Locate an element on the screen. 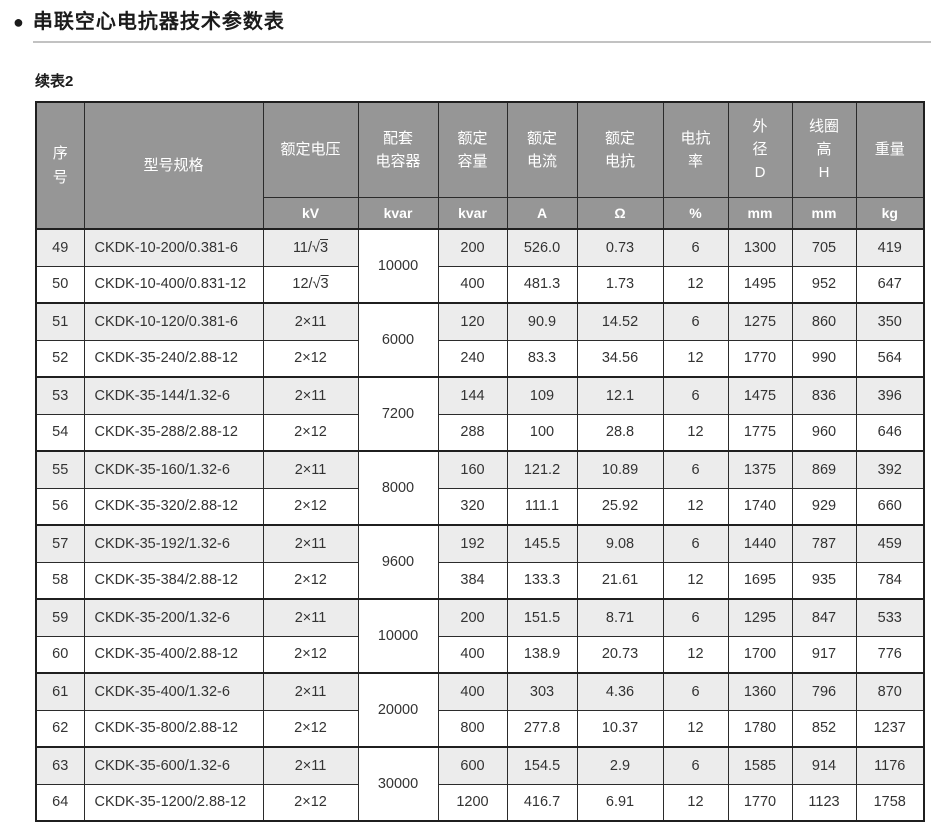 This screenshot has width=950, height=825. header-line: 径 is located at coordinates (760, 150).